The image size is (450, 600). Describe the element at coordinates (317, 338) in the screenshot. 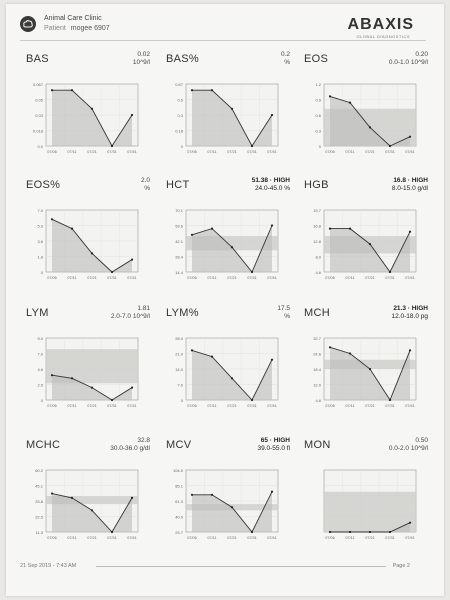

I see `y-tick-label: 32.7` at that location.